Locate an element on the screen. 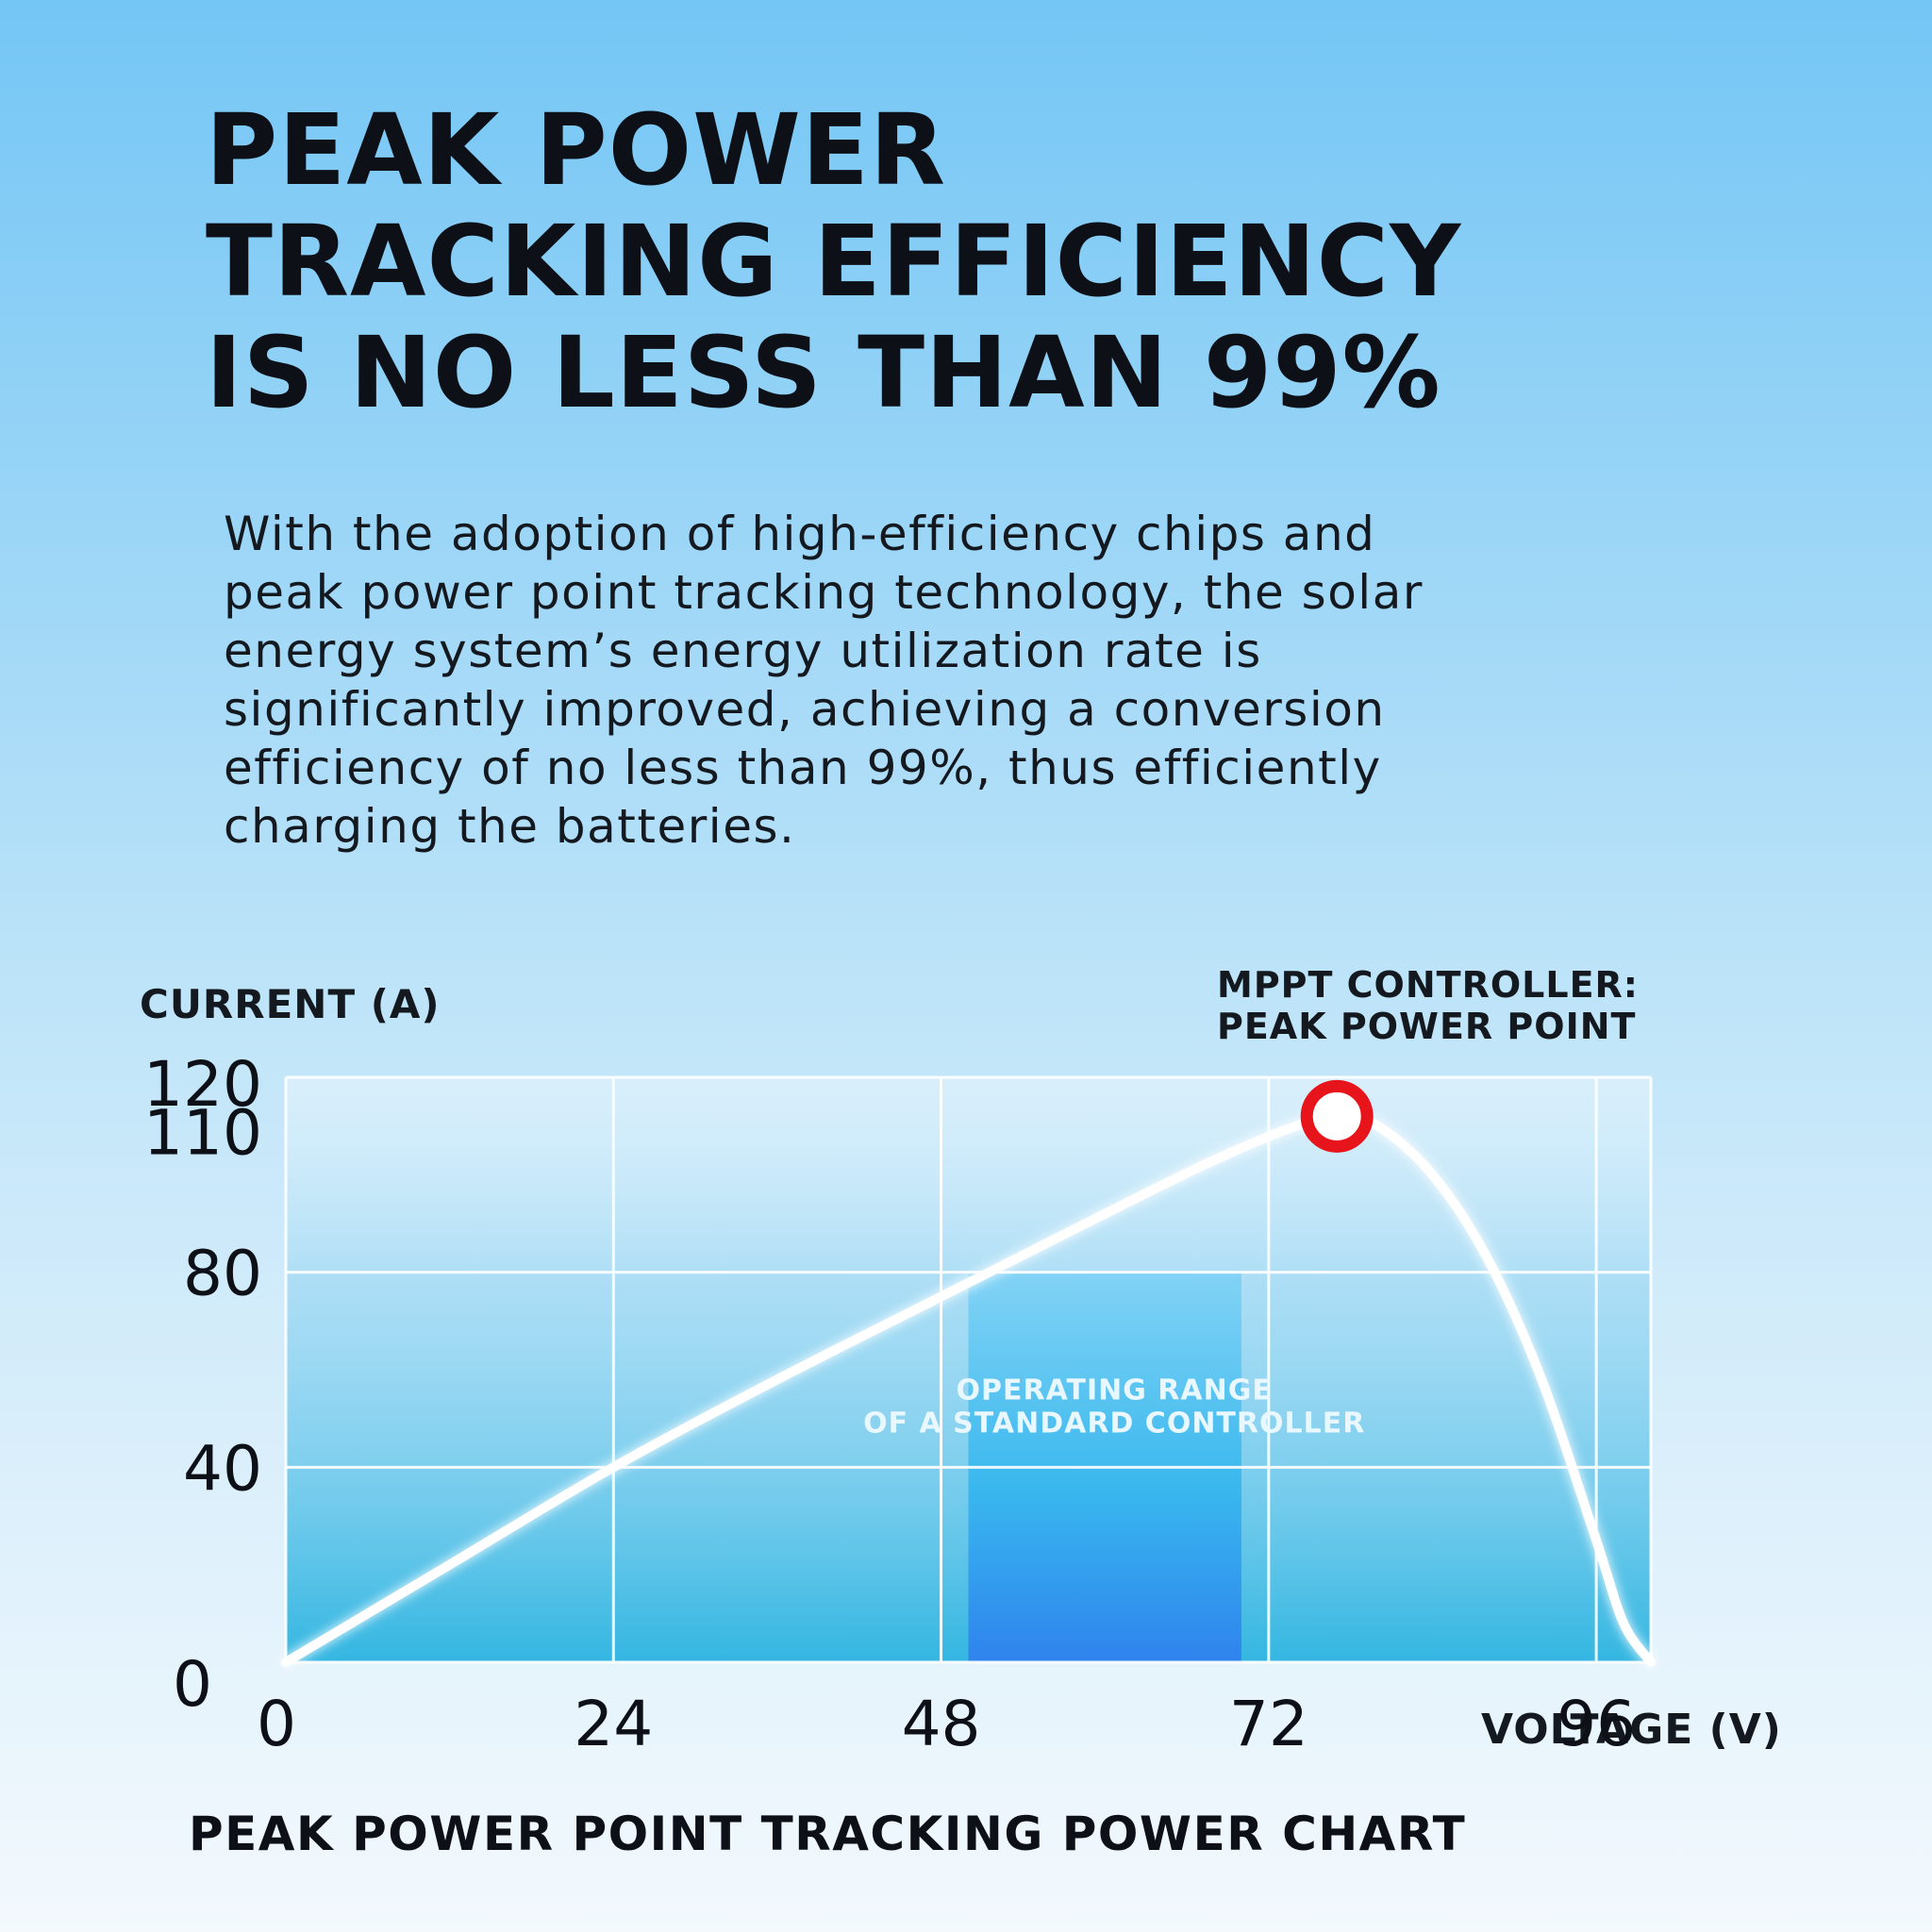 The height and width of the screenshot is (1932, 1932). x-tick-labels: 0 24 48 72 96 is located at coordinates (947, 1724).